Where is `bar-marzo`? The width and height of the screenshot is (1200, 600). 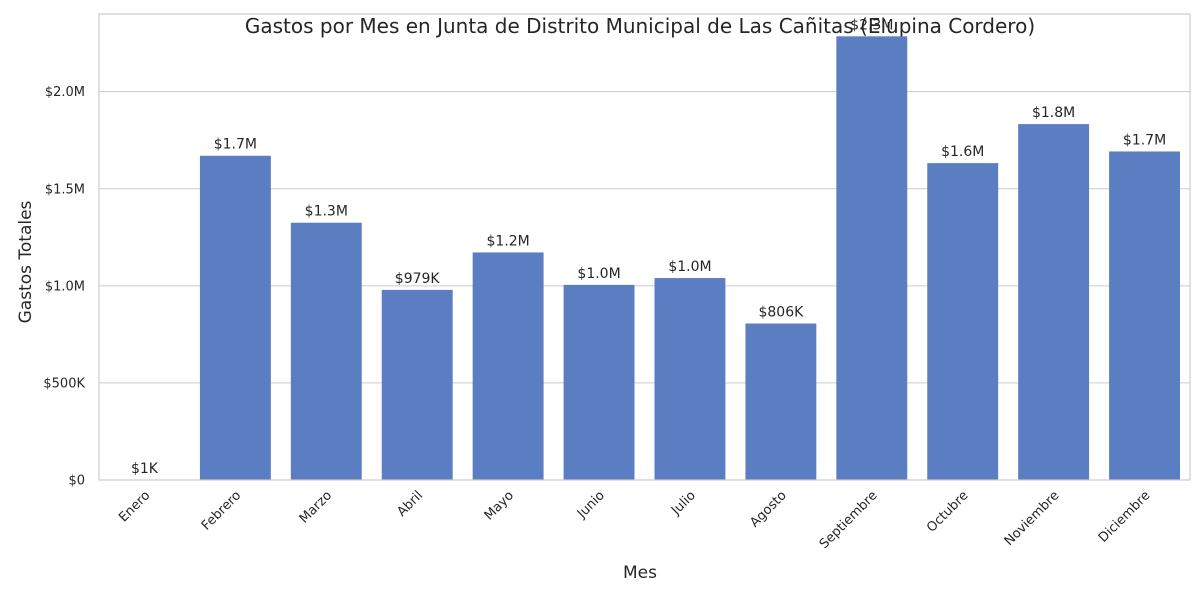 bar-marzo is located at coordinates (326, 351).